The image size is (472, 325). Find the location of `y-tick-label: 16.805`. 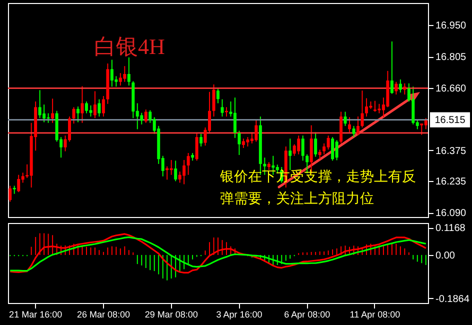

y-tick-label: 16.805 is located at coordinates (451, 57).